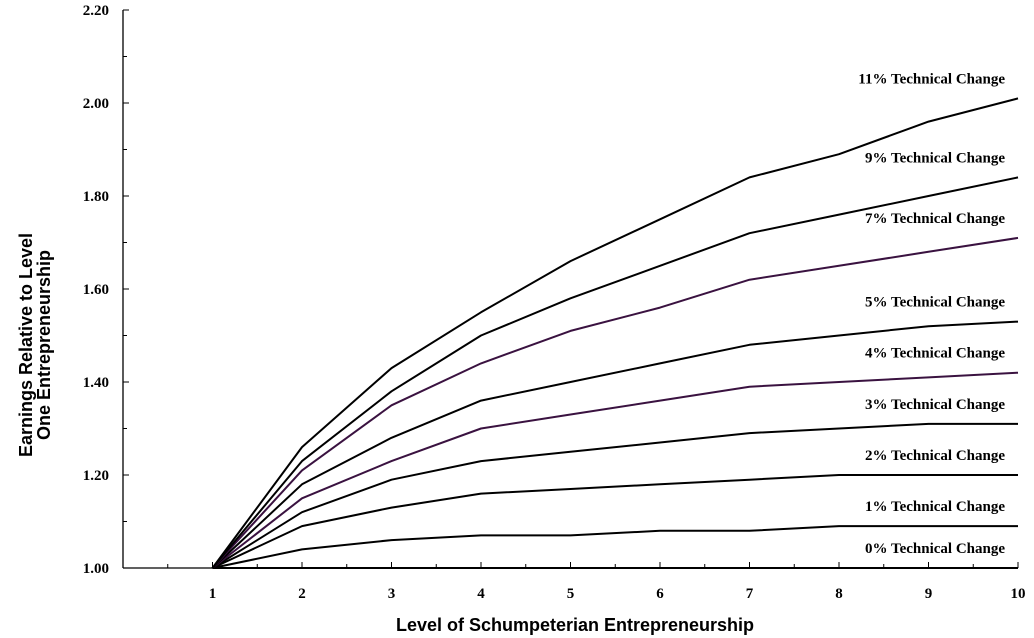 The image size is (1034, 638). Describe the element at coordinates (392, 594) in the screenshot. I see `x-tick-label: 3` at that location.